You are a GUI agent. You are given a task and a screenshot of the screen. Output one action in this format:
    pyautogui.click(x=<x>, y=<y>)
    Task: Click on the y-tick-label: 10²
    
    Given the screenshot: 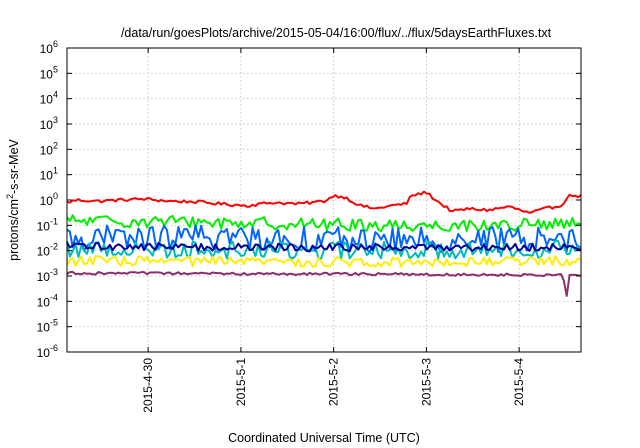 What is the action you would take?
    pyautogui.click(x=49, y=148)
    